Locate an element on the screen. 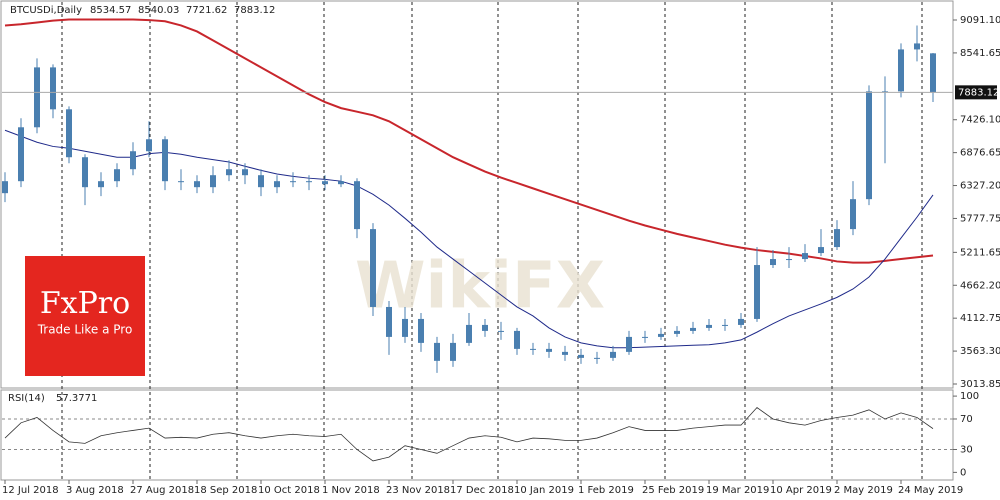 This screenshot has height=500, width=1000. chart-title: BTCUSDi,Daily is located at coordinates (46, 10).